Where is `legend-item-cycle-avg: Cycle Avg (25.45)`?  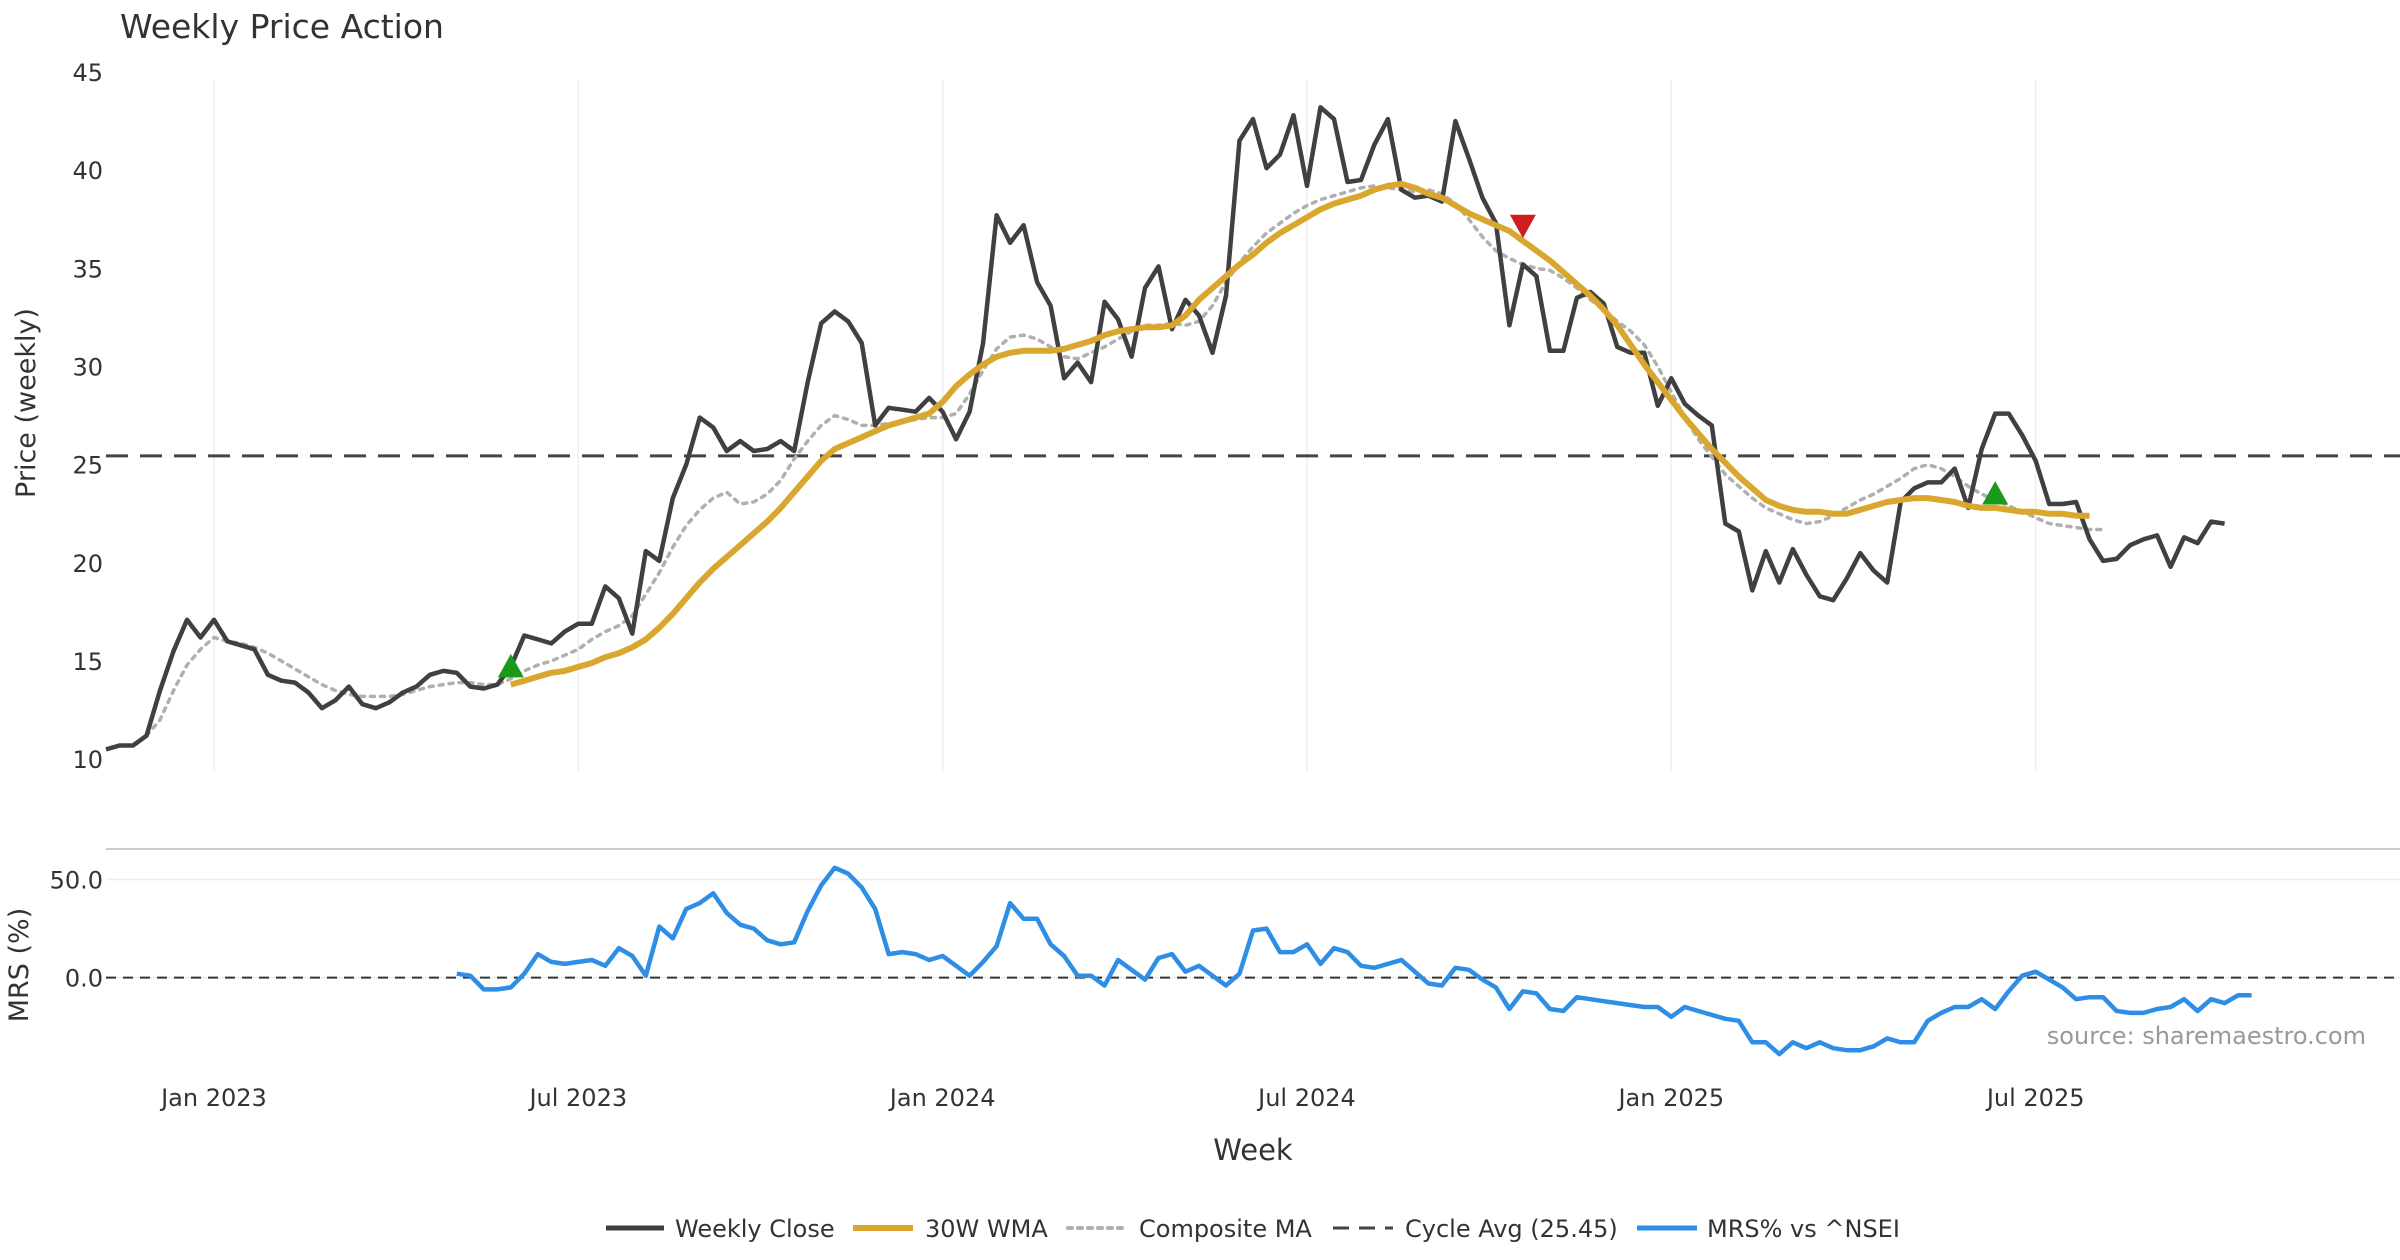
legend-item-cycle-avg: Cycle Avg (25.45) is located at coordinates (1475, 1229).